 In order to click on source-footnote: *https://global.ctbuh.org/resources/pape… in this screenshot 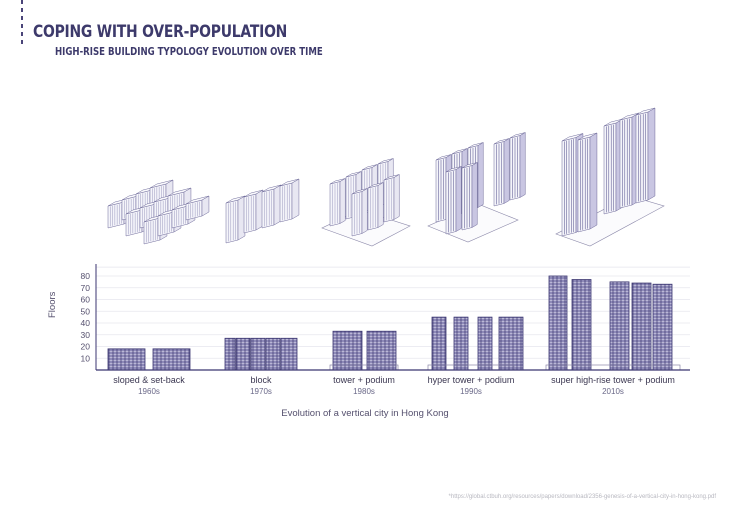, I will do `click(582, 497)`.